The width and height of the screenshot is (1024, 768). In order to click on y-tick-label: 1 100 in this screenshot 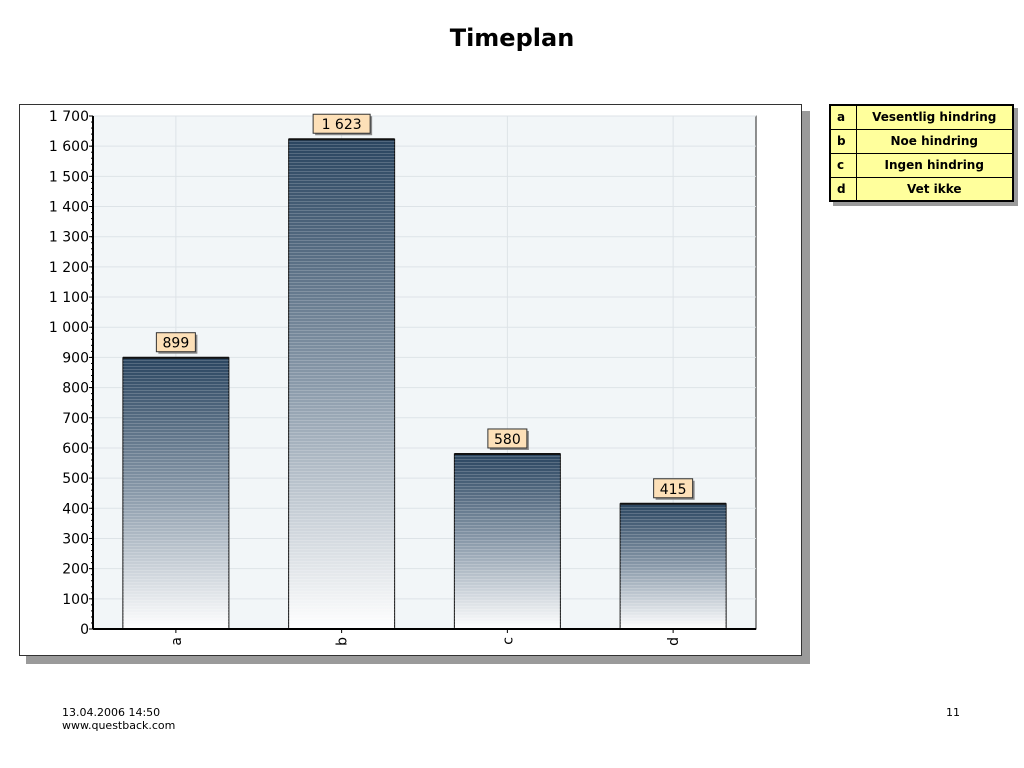, I will do `click(69, 298)`.